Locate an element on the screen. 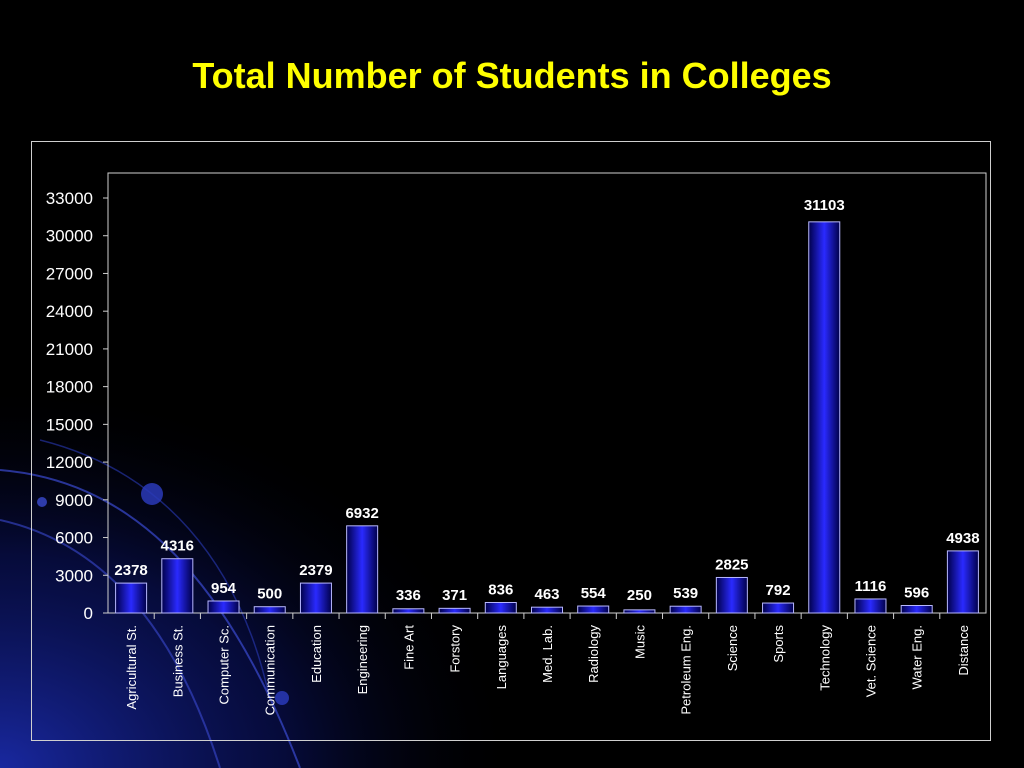  y-tick-label: 27000 is located at coordinates (69, 273).